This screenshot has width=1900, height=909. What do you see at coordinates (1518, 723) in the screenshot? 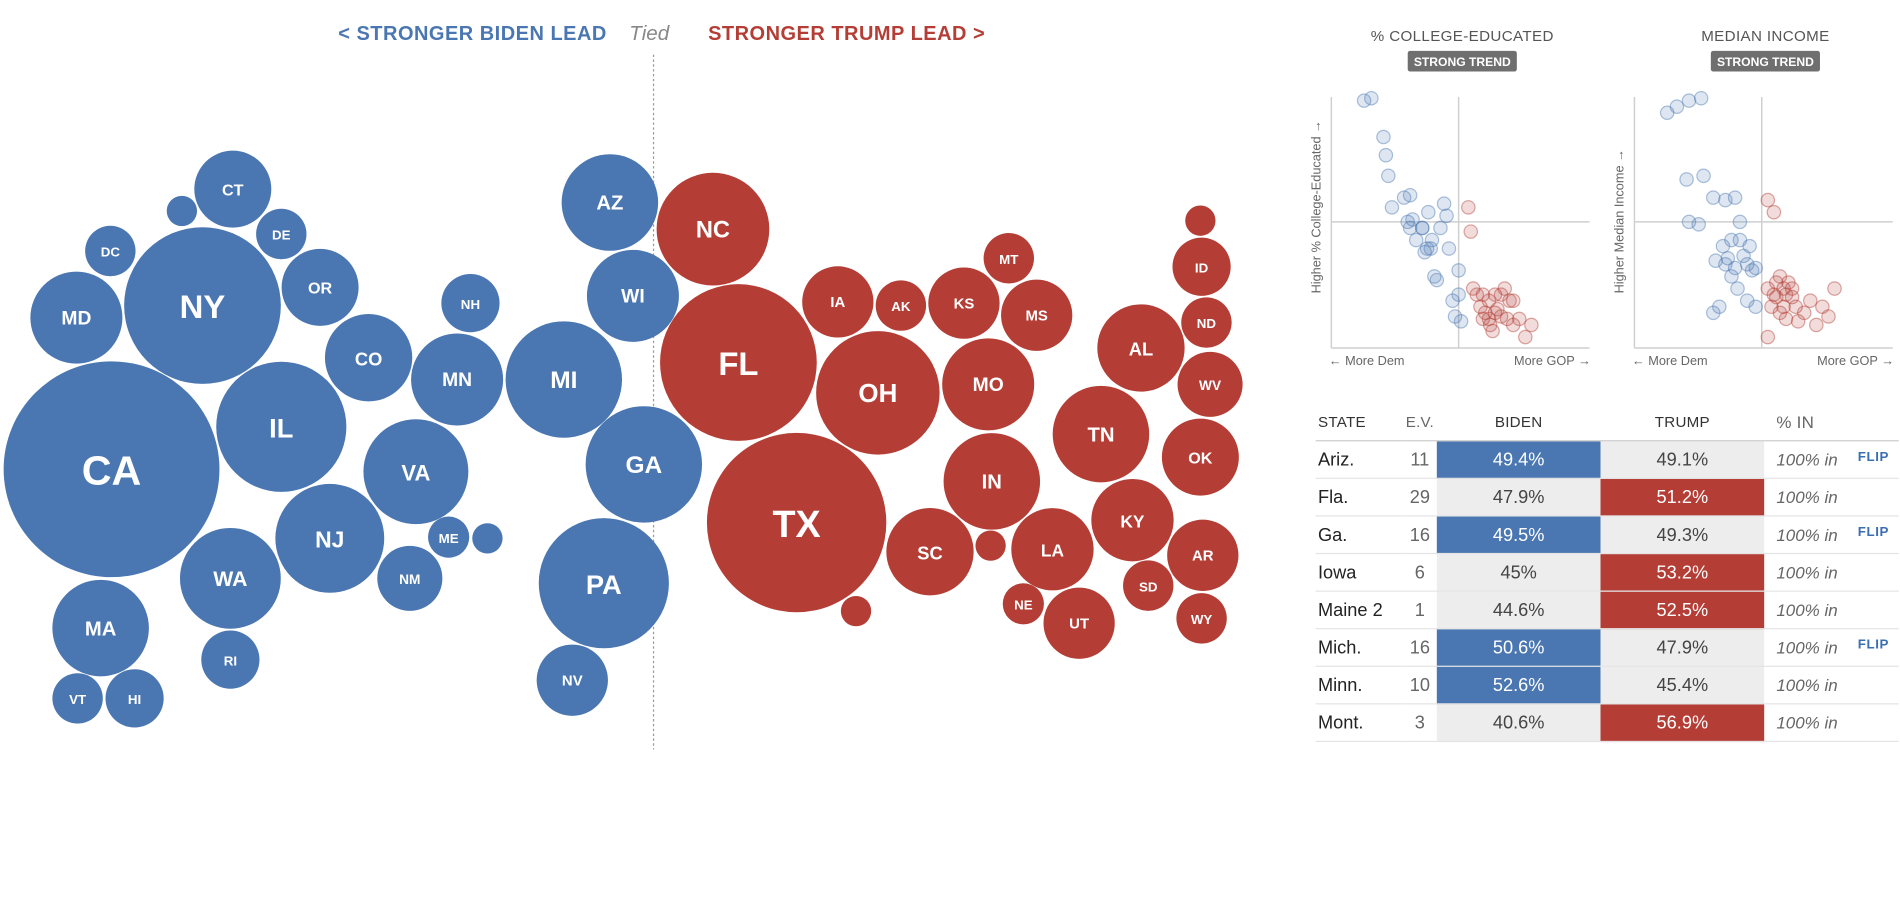
I see `biden-pct-cell: 40.6%` at bounding box center [1518, 723].